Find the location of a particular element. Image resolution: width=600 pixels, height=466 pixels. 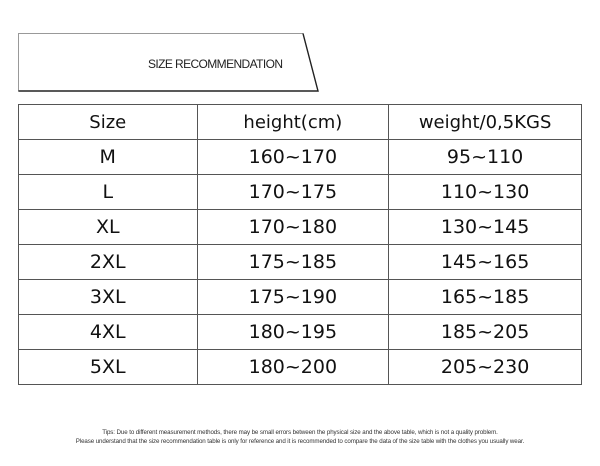

banner-shape is located at coordinates (168, 62).